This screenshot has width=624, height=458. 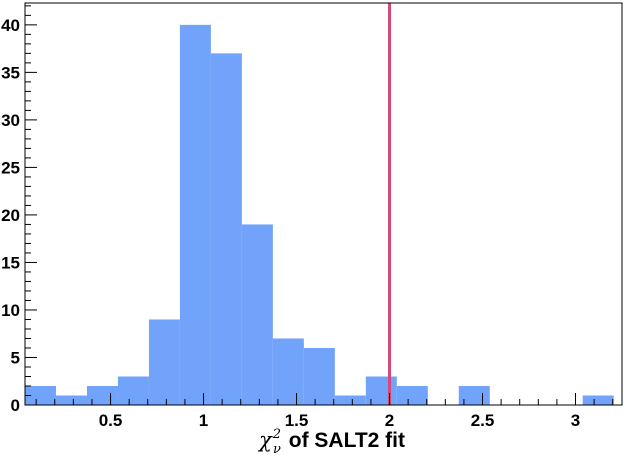 What do you see at coordinates (344, 440) in the screenshot?
I see `x-axis-title-text: of SALT2 fit` at bounding box center [344, 440].